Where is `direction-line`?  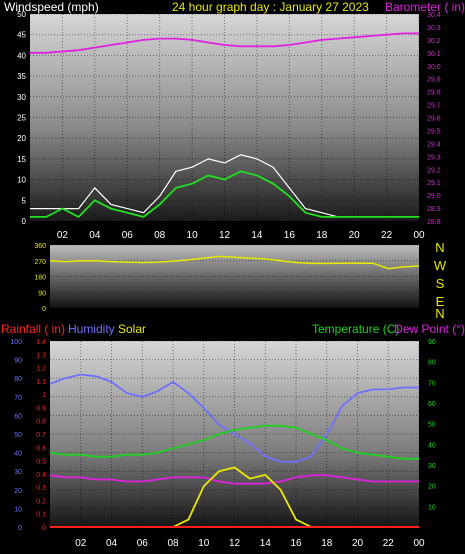
direction-line is located at coordinates (234, 262).